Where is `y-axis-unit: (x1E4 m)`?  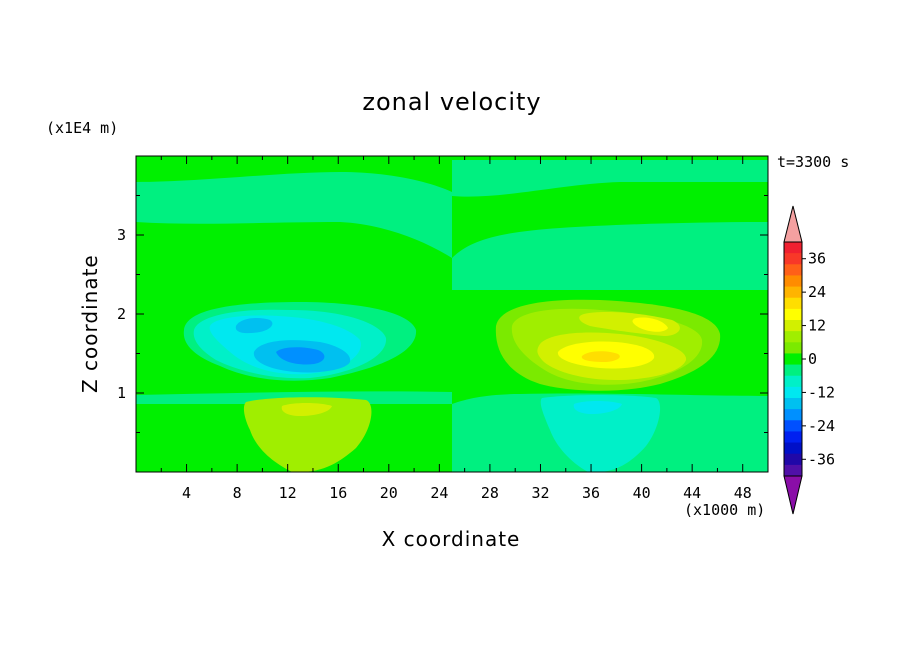
y-axis-unit: (x1E4 m) is located at coordinates (82, 128).